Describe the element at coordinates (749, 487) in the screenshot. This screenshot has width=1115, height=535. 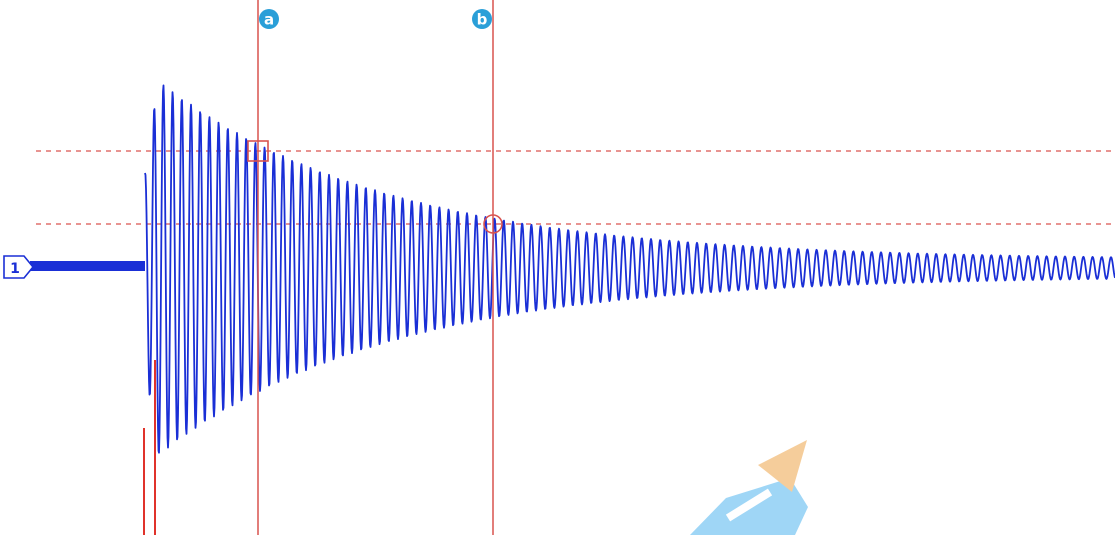
I see `pencil-logo-icon` at that location.